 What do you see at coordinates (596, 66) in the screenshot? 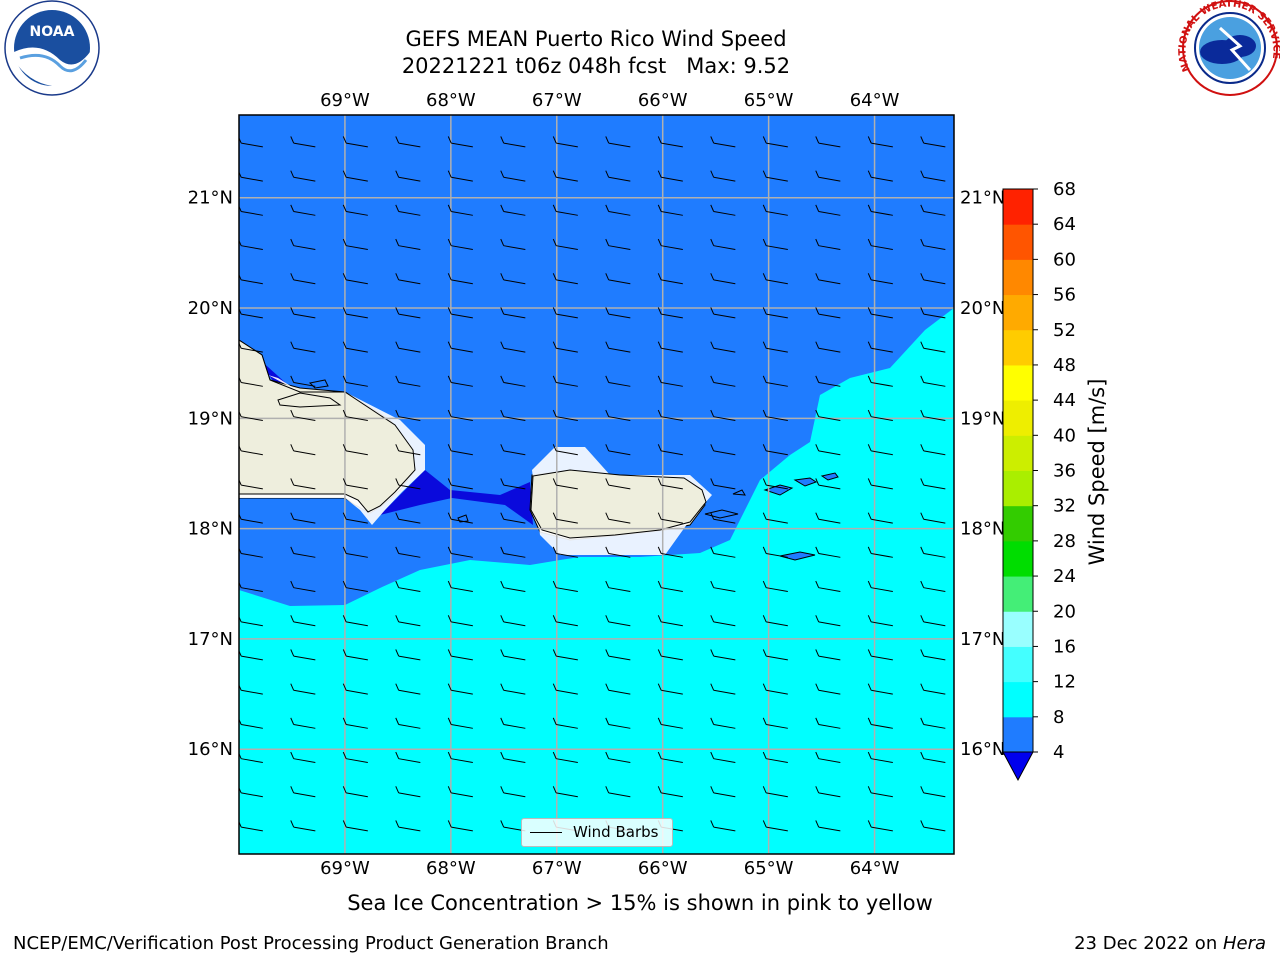
I see `map-subtitle: 20221221 t06z 048h fcst Max: 9.52` at bounding box center [596, 66].